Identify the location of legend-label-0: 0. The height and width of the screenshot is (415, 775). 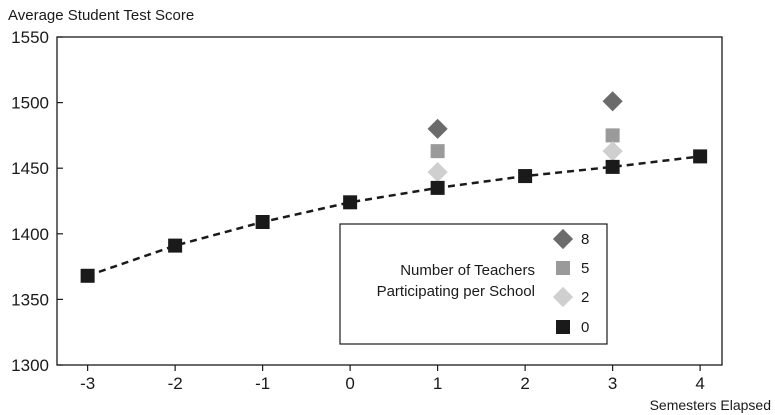
(585, 327).